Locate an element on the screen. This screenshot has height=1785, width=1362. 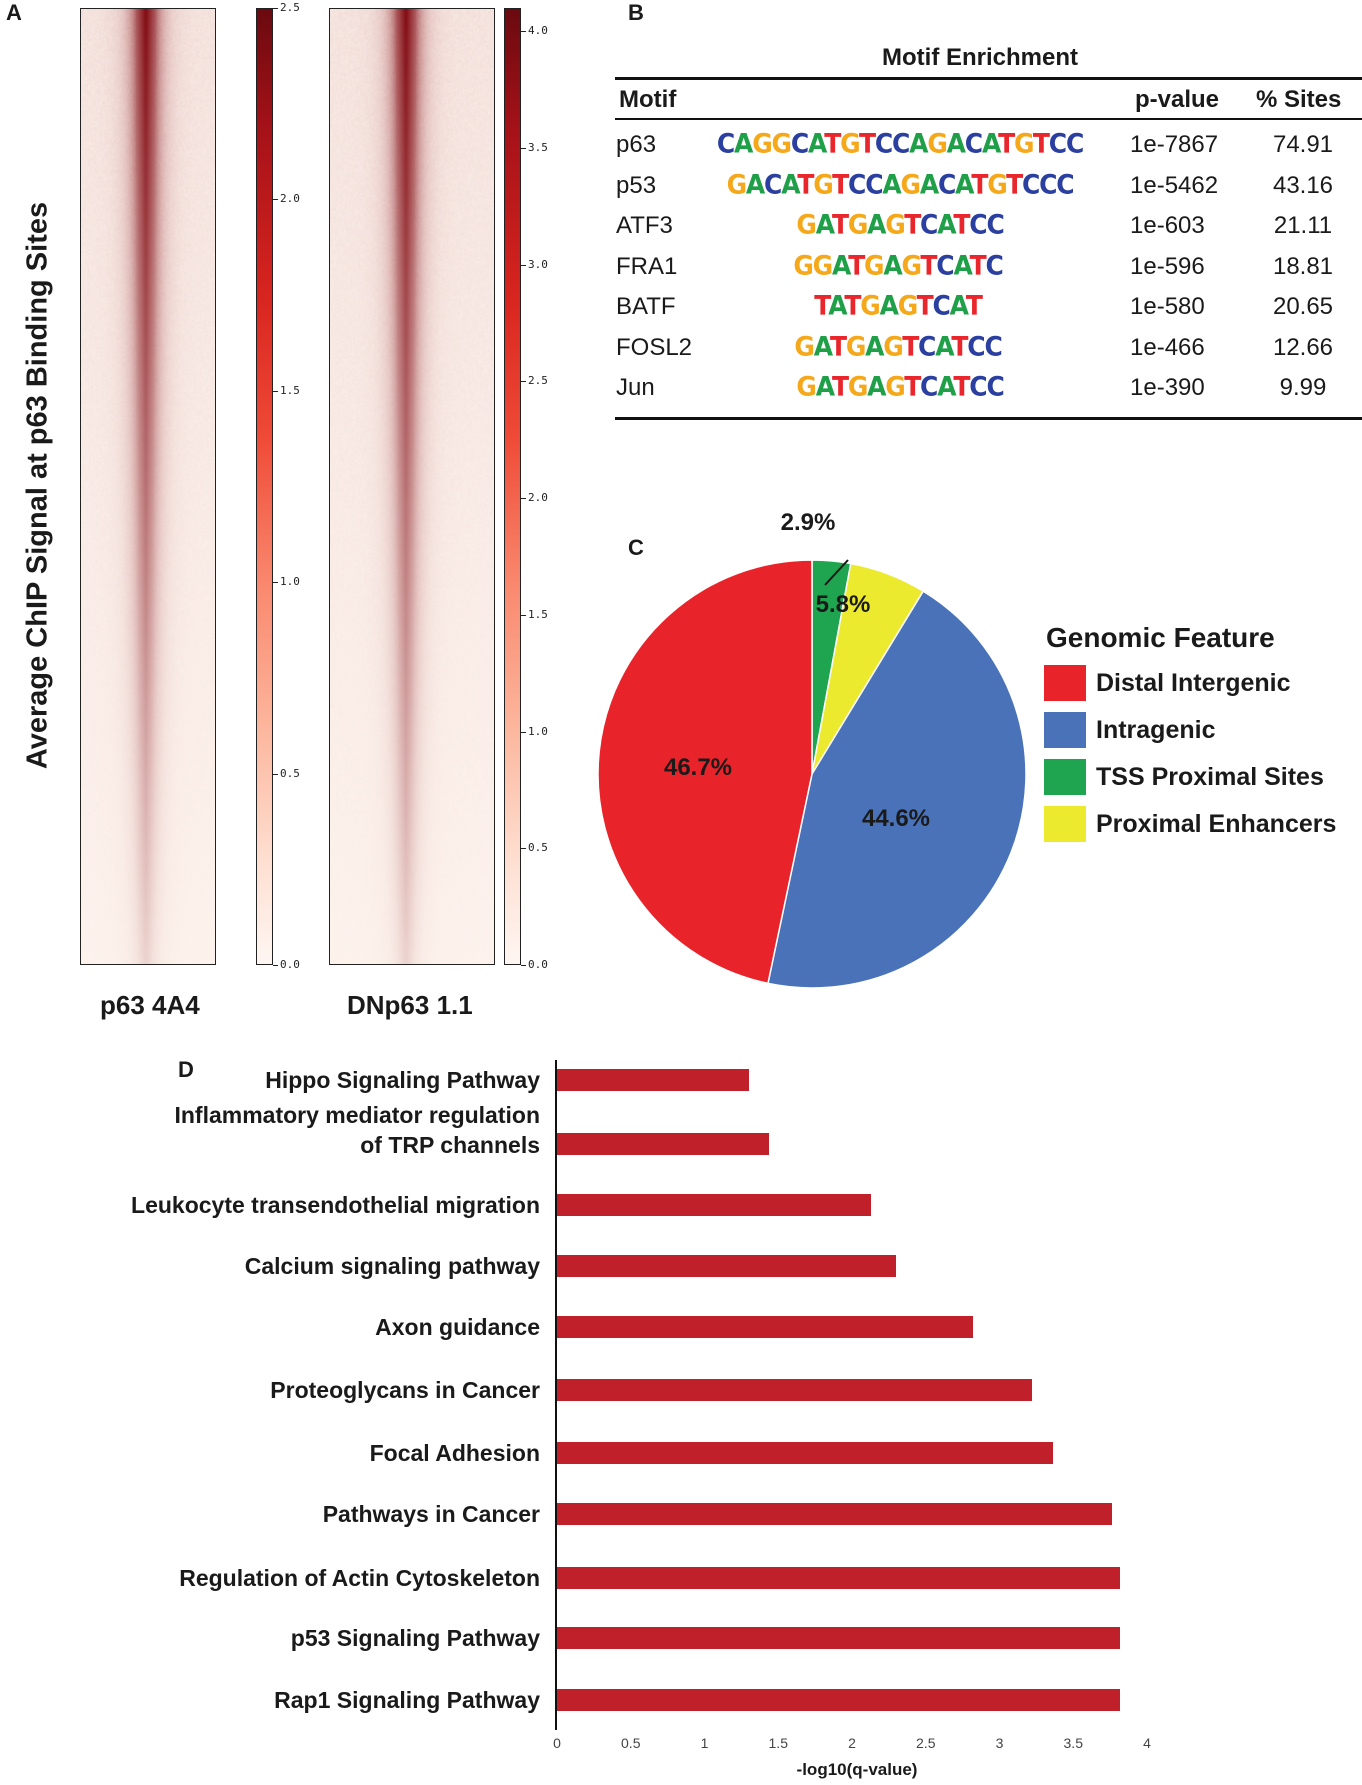
colorbar-tick-label: 3.5 is located at coordinates (538, 148).